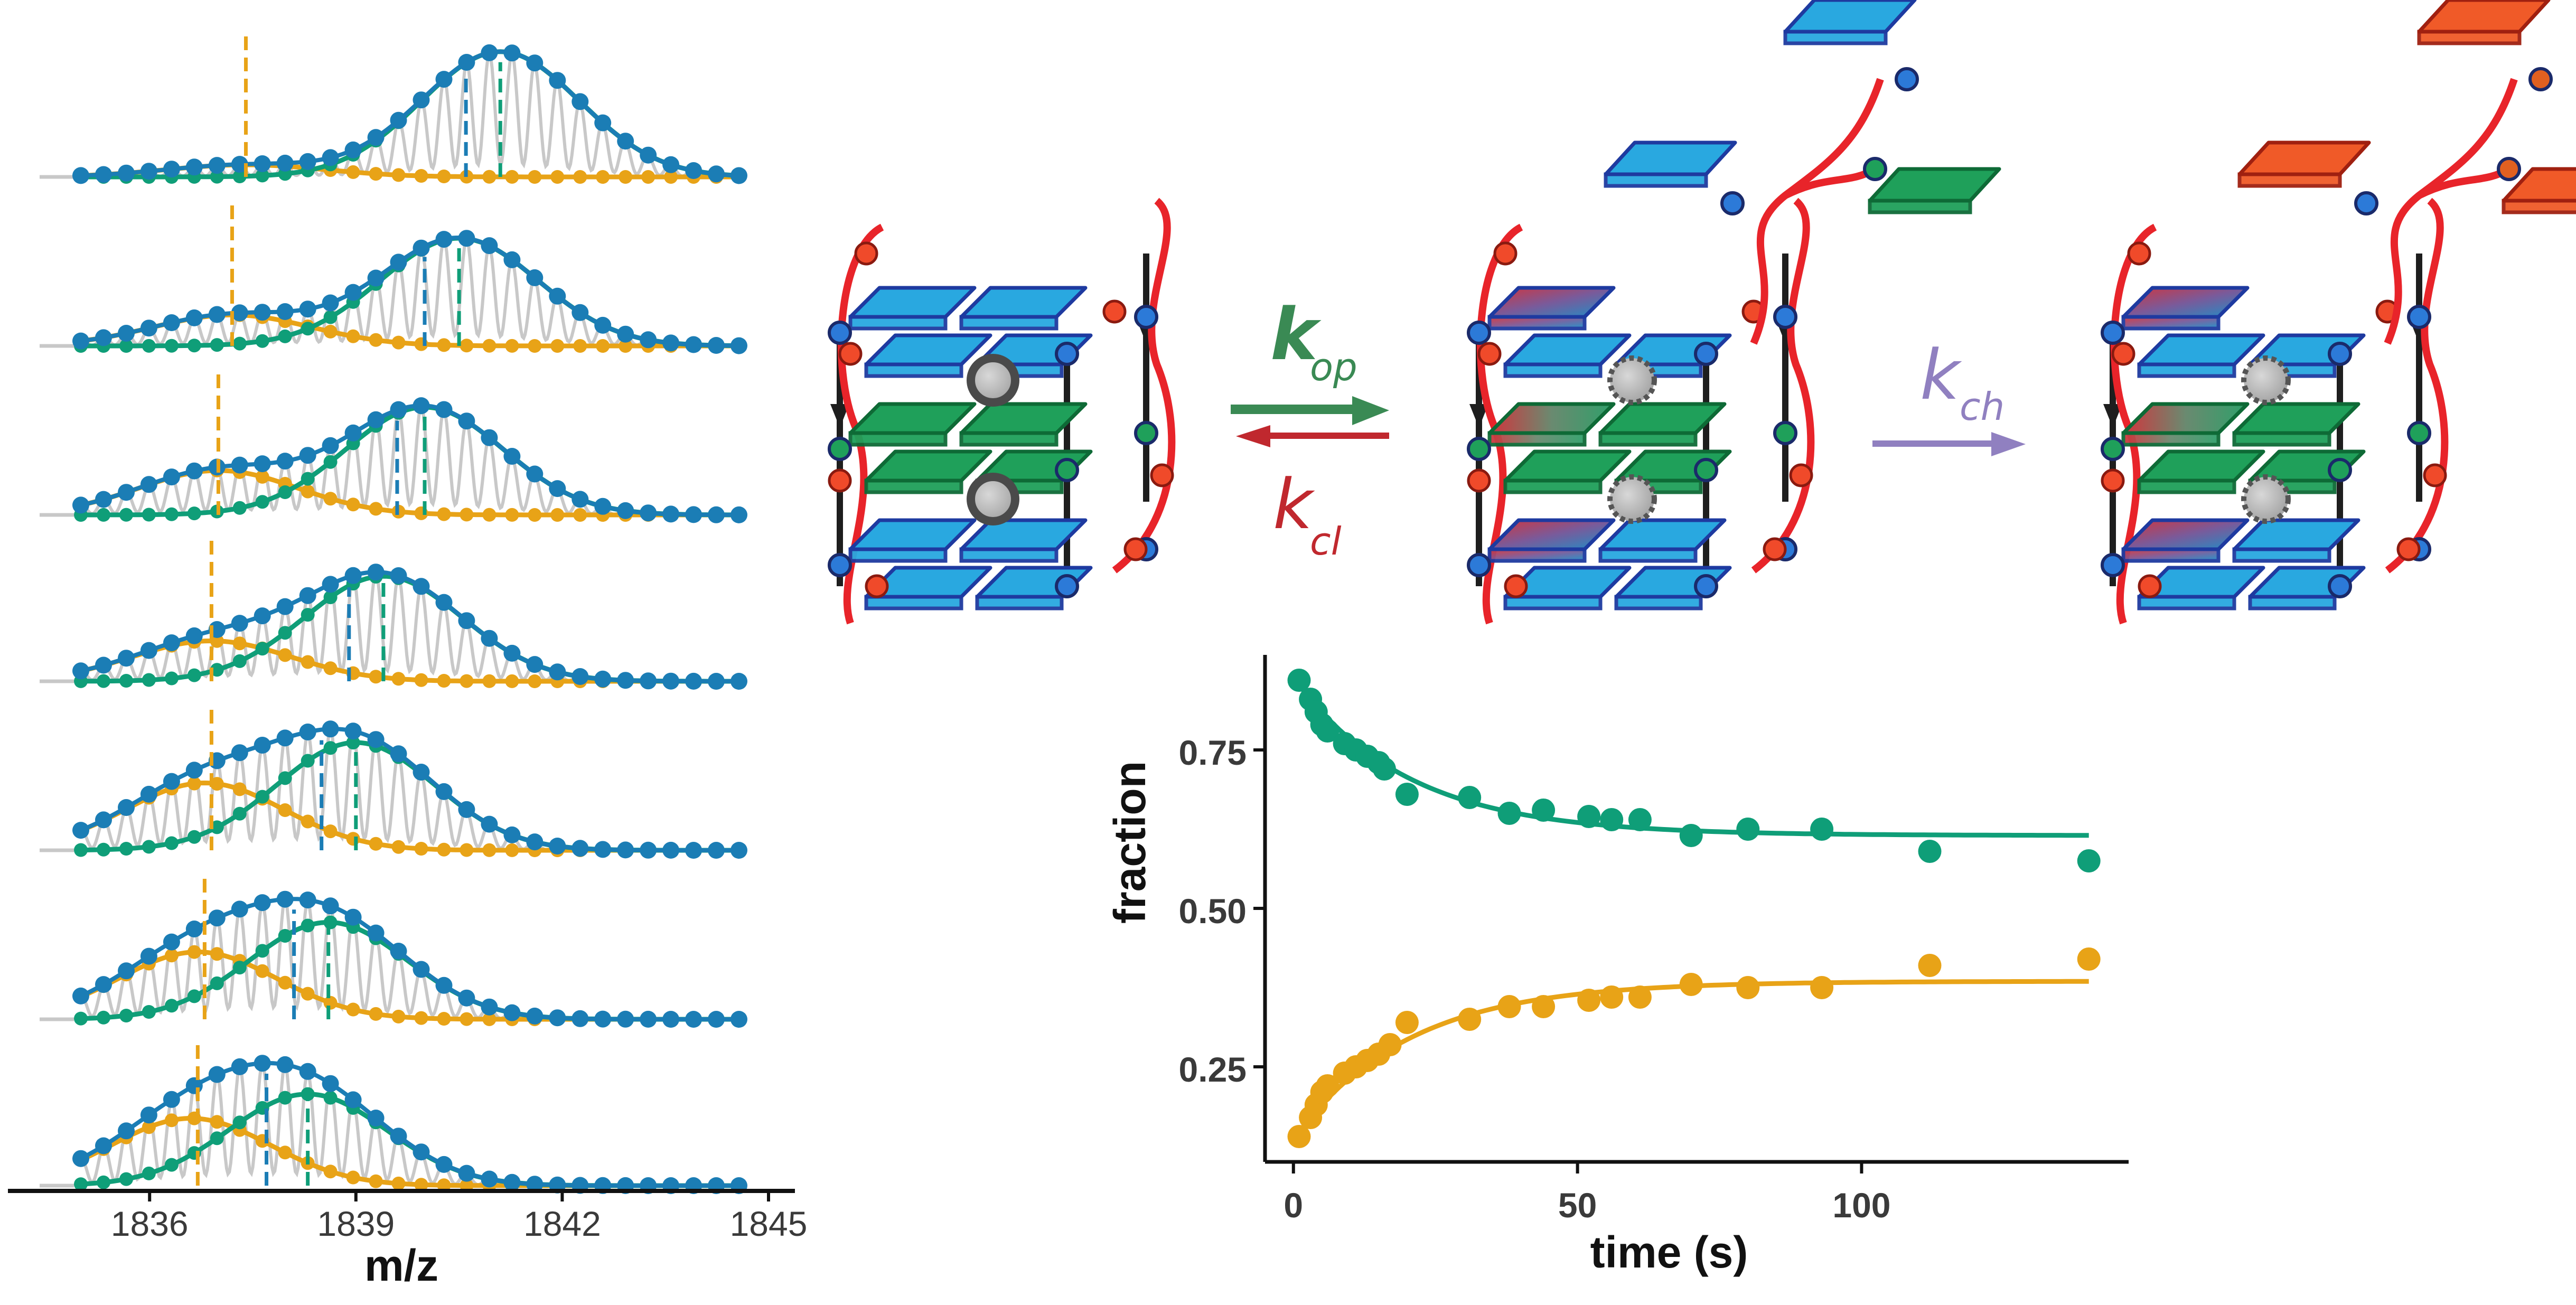 Image resolution: width=2576 pixels, height=1305 pixels. What do you see at coordinates (913, 603) in the screenshot?
I see `tile-bot-front-left-edge` at bounding box center [913, 603].